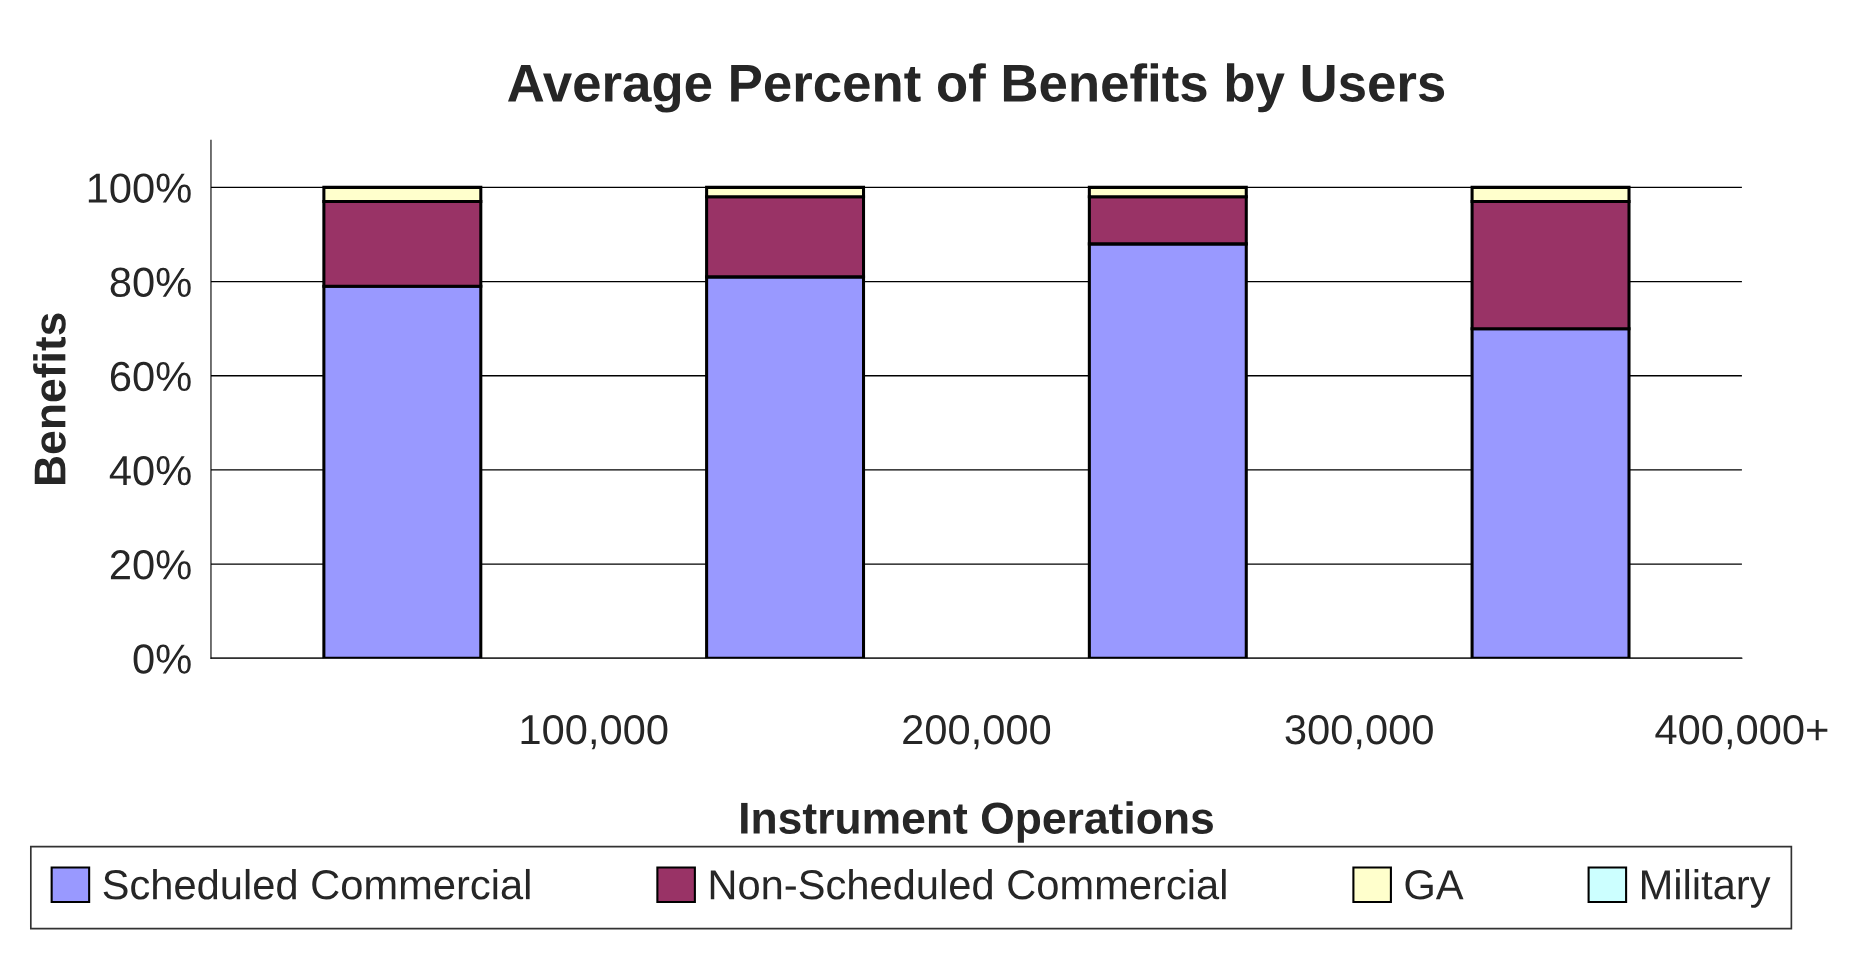 This screenshot has height=961, width=1867. What do you see at coordinates (150, 376) in the screenshot?
I see `y-tick-label: 60%` at bounding box center [150, 376].